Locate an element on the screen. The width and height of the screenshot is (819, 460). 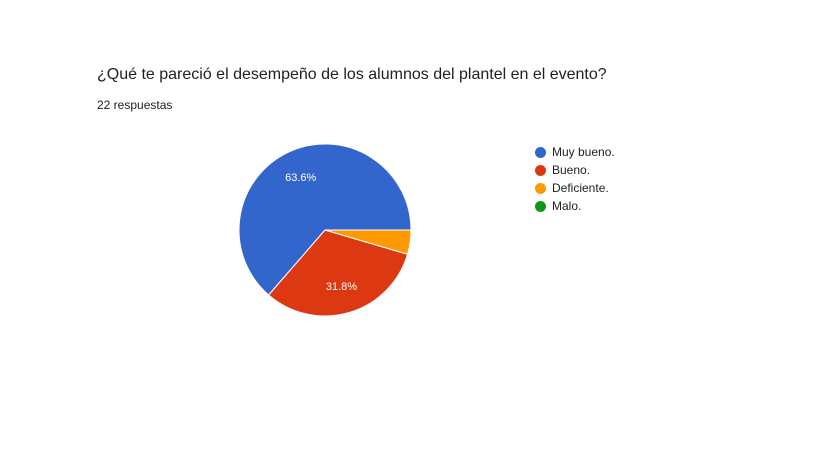
legend-item: Malo. is located at coordinates (575, 206).